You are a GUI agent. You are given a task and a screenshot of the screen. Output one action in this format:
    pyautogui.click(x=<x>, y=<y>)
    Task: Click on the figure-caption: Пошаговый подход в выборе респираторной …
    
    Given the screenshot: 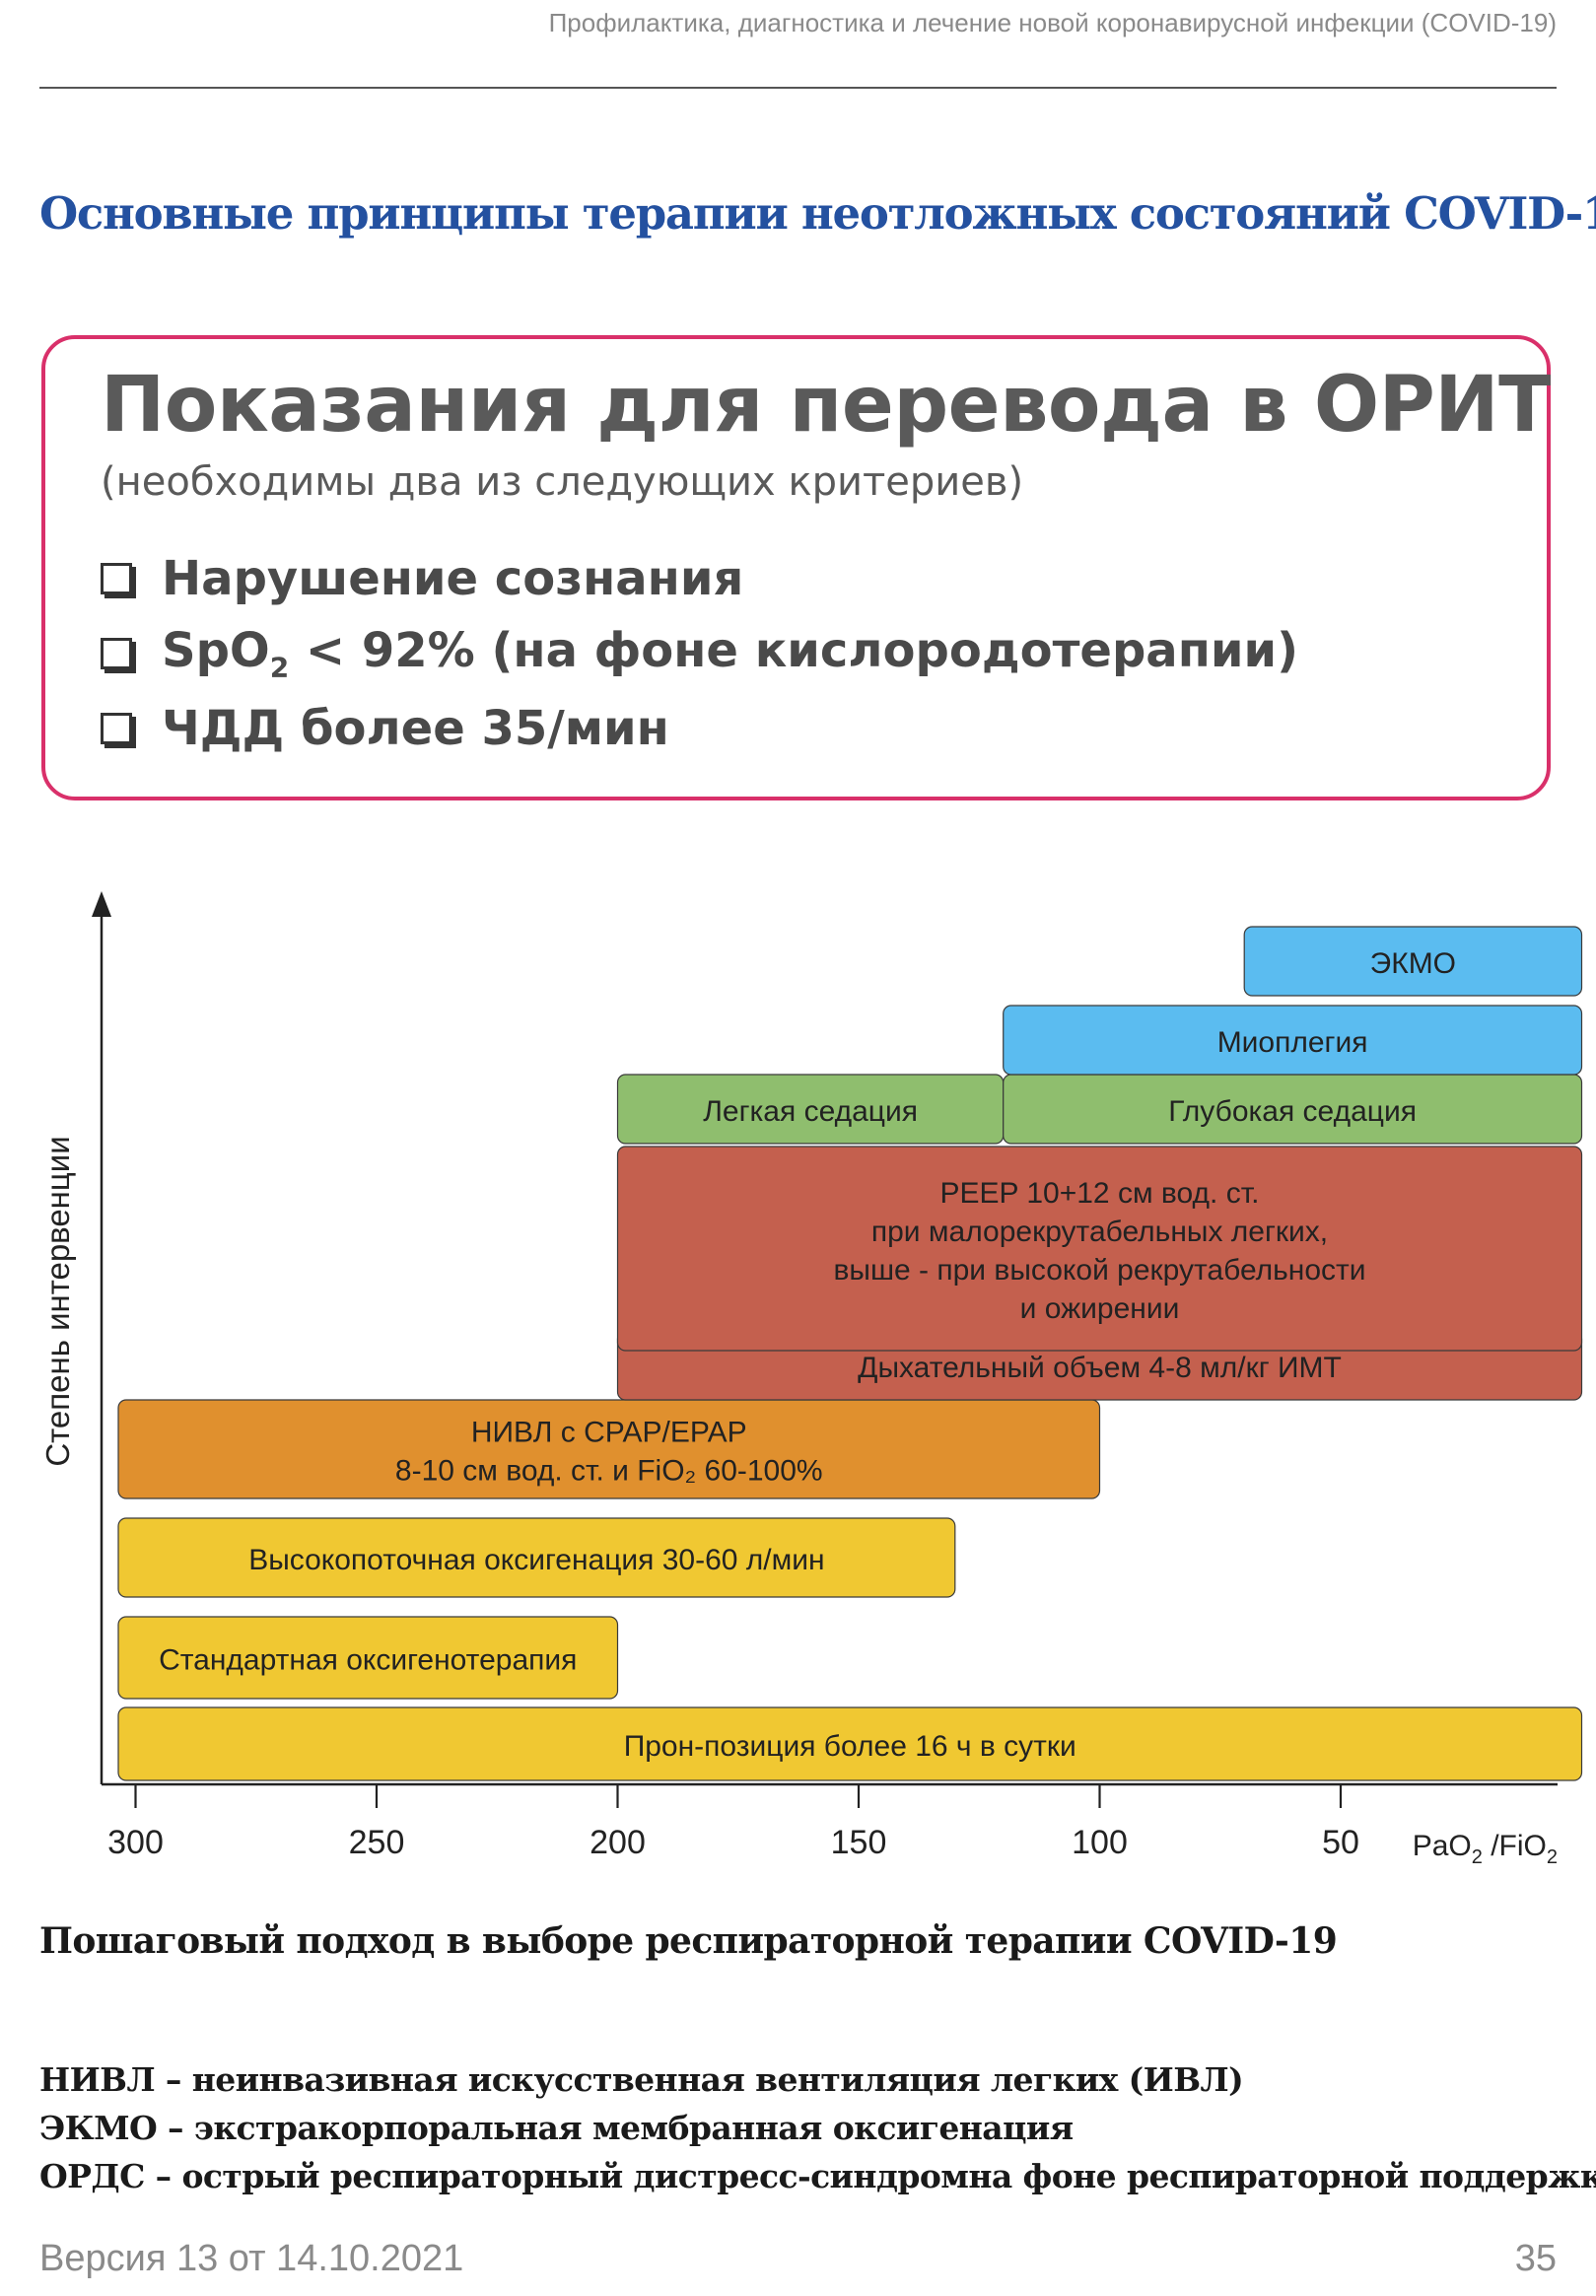 What is the action you would take?
    pyautogui.click(x=688, y=1941)
    